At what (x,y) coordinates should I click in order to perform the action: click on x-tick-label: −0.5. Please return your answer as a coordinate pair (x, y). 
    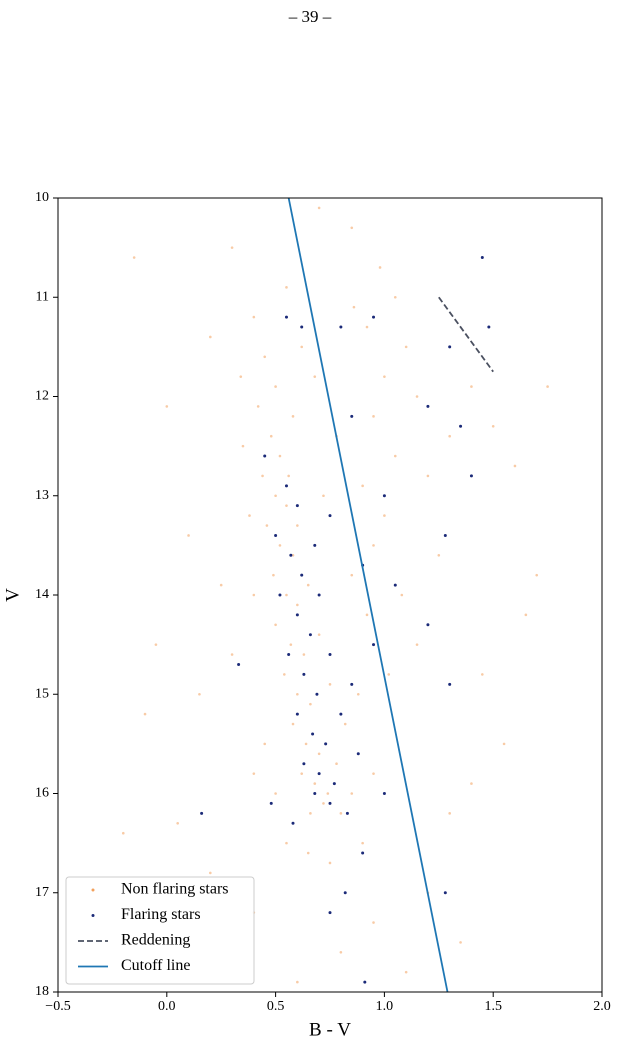
    Looking at the image, I should click on (57, 1006).